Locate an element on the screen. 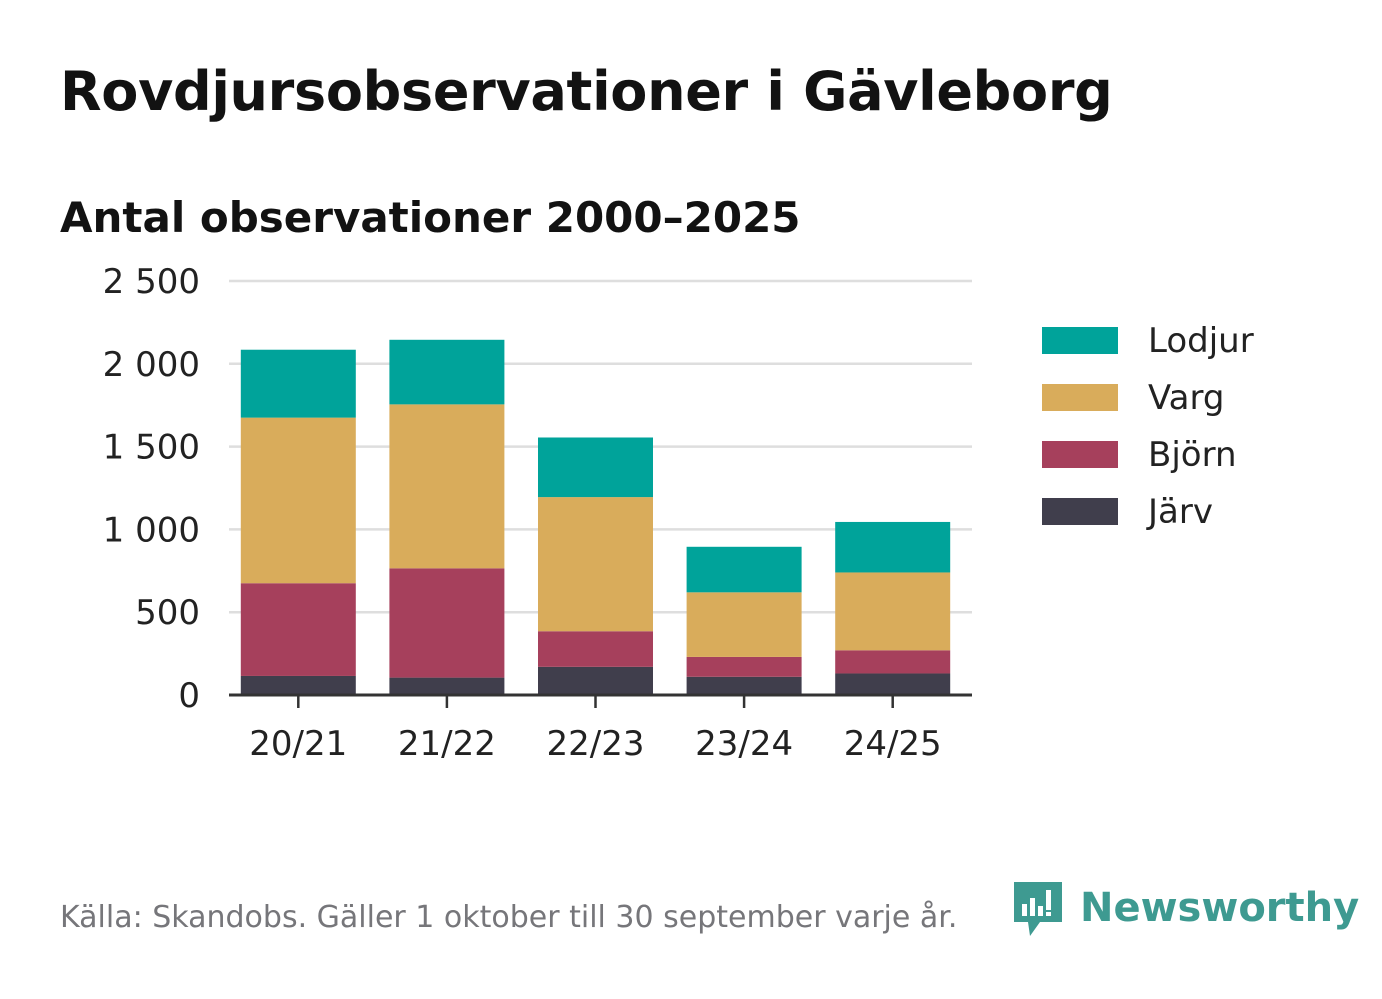  legend-label: Lodjur is located at coordinates (1201, 340).